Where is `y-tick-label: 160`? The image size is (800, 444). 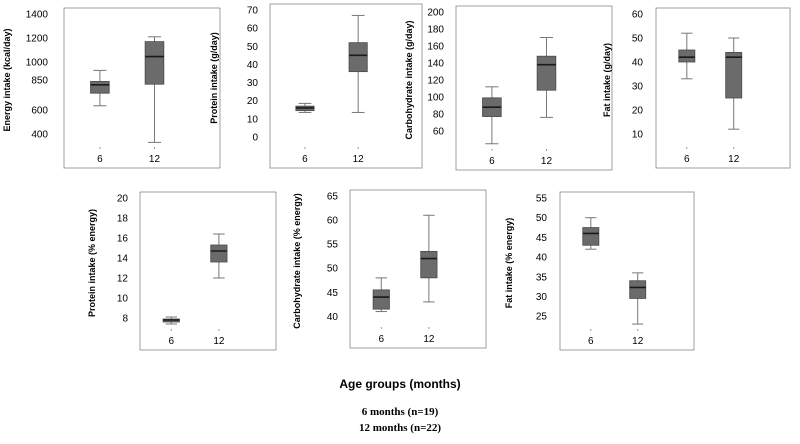 y-tick-label: 160 is located at coordinates (435, 47).